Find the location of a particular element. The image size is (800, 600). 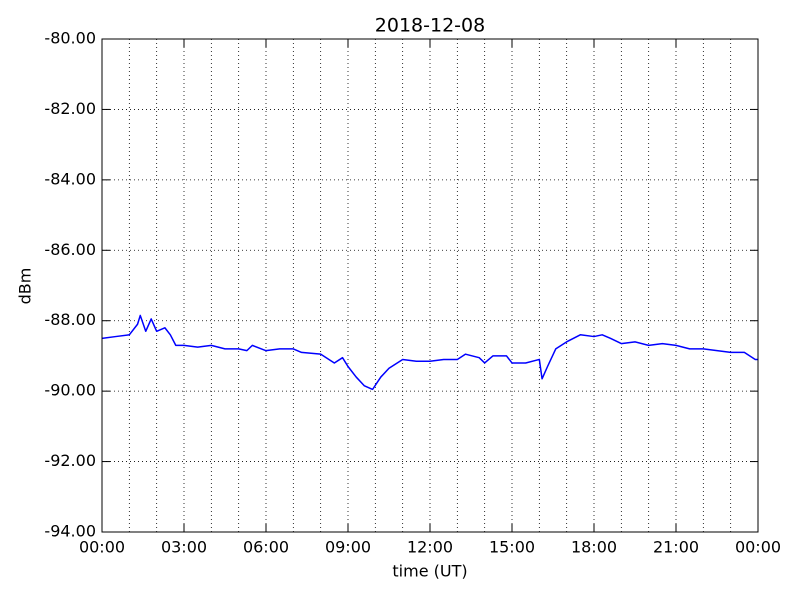

x-axis-label: time (UT) is located at coordinates (429, 571).